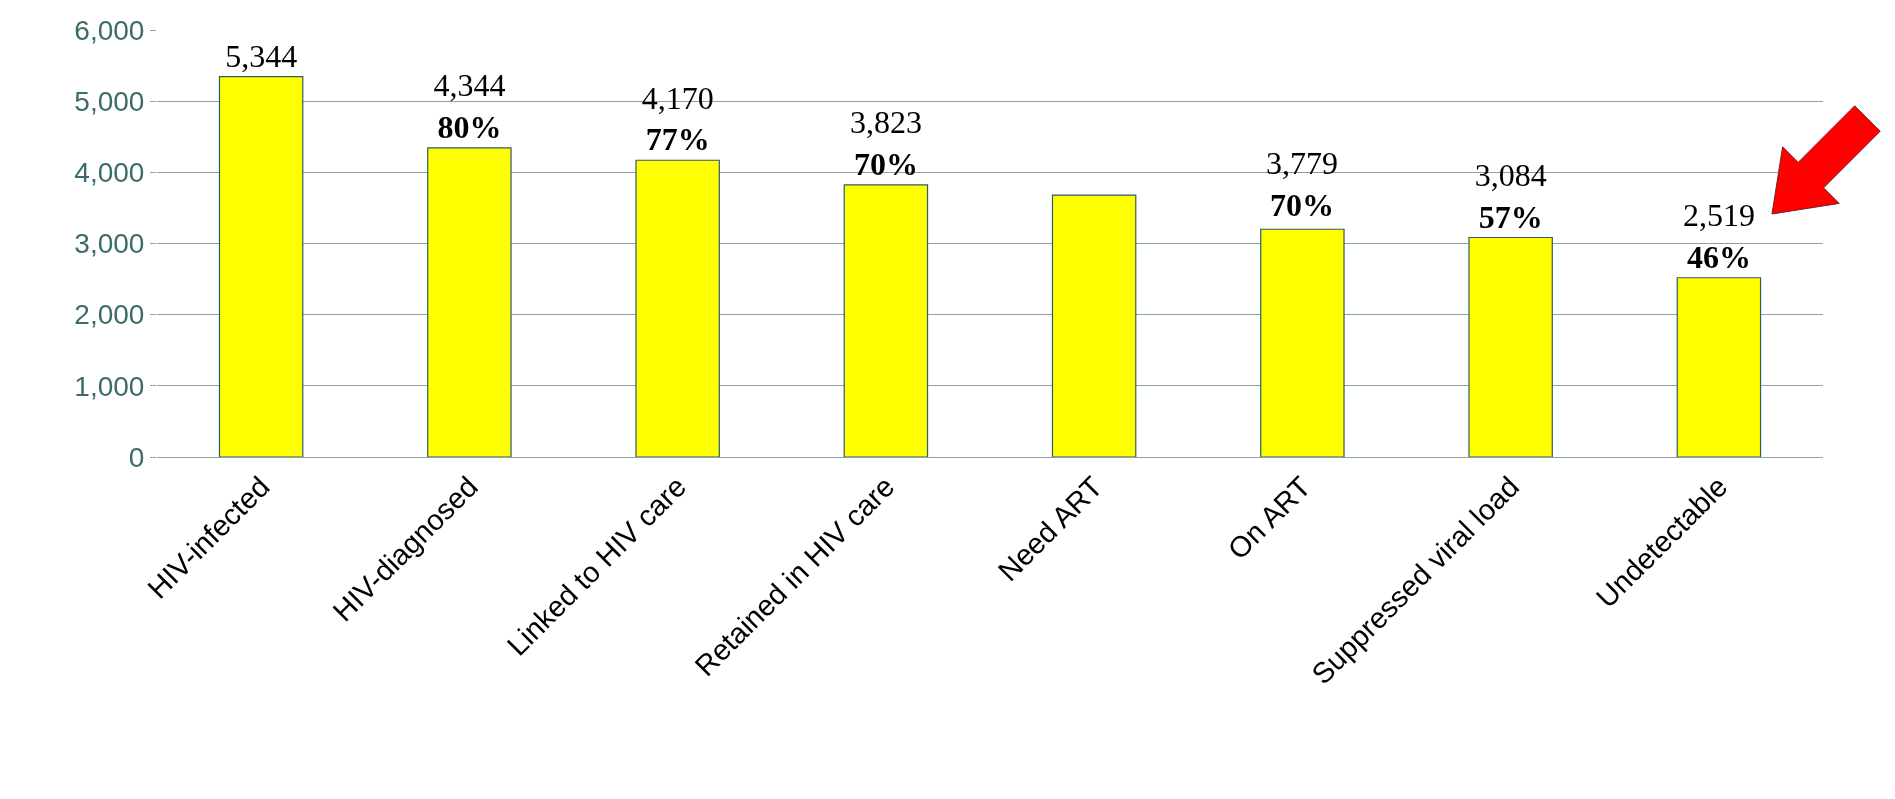  I want to click on annotation: 3,779 70%, so click(1302, 184).